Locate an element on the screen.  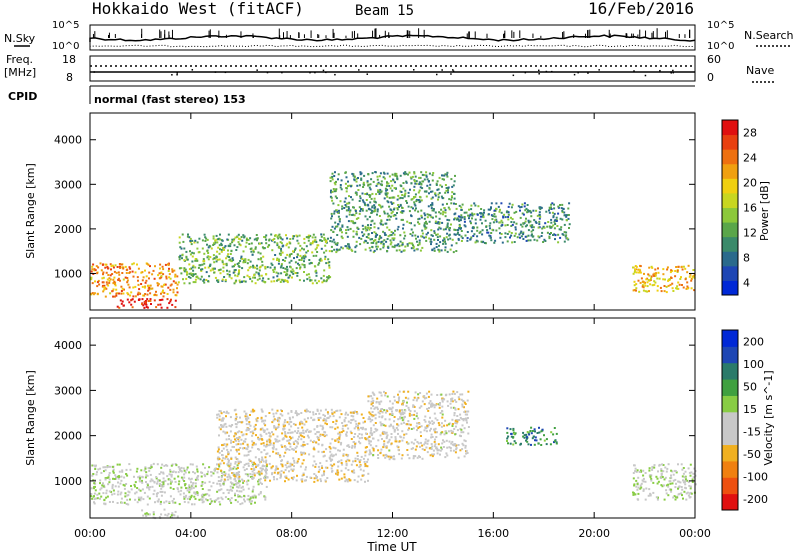
freq-dot is located at coordinates (578, 72).